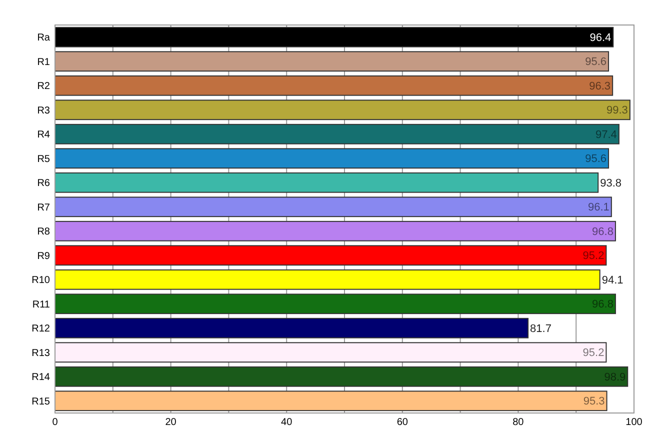 The height and width of the screenshot is (440, 660). What do you see at coordinates (518, 422) in the screenshot?
I see `x-tick-label: 80` at bounding box center [518, 422].